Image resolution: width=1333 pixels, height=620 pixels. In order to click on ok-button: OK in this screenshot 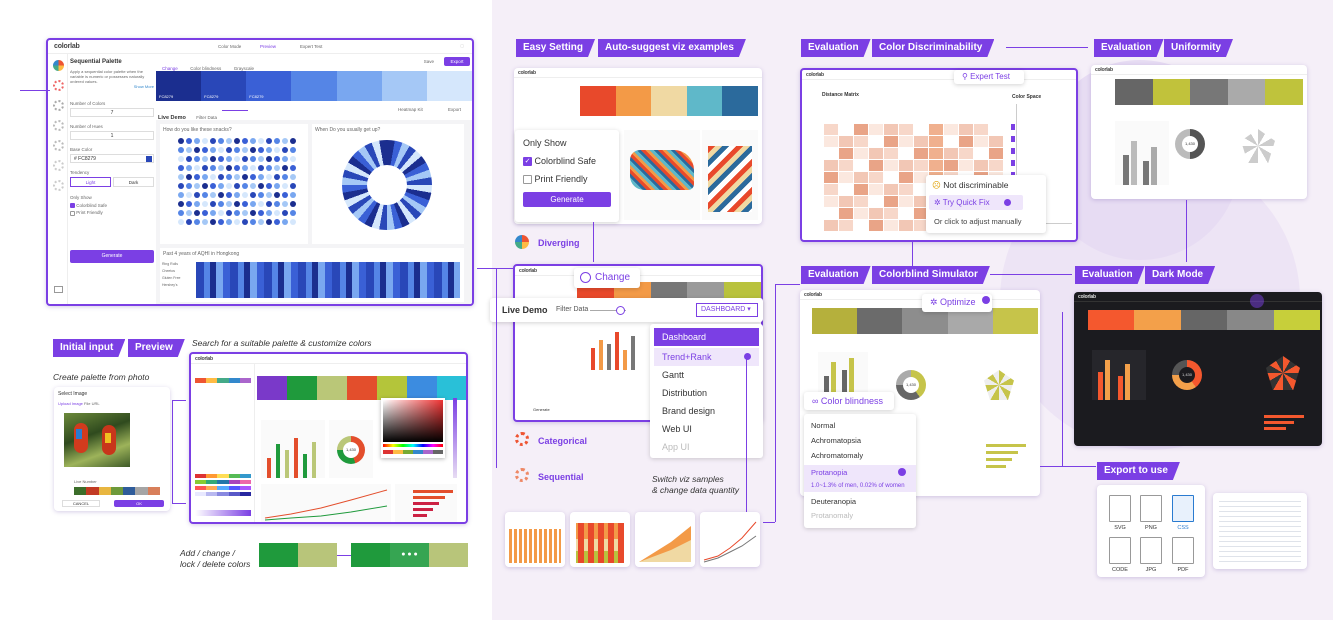, I will do `click(139, 503)`.